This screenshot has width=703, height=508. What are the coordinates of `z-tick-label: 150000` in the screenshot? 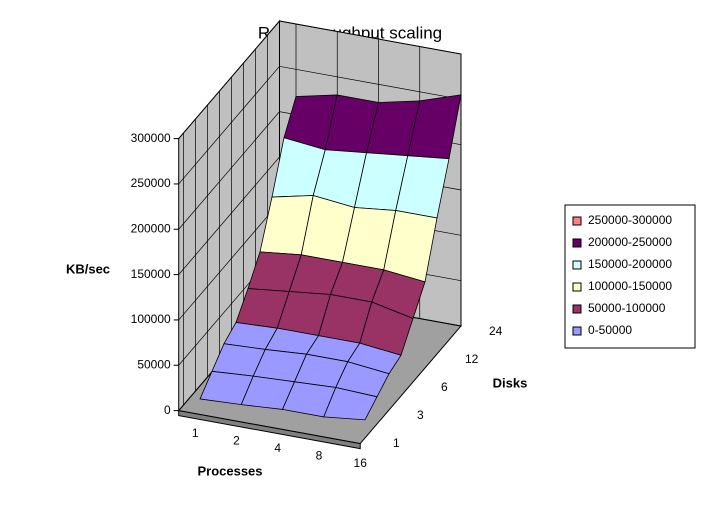 It's located at (151, 274).